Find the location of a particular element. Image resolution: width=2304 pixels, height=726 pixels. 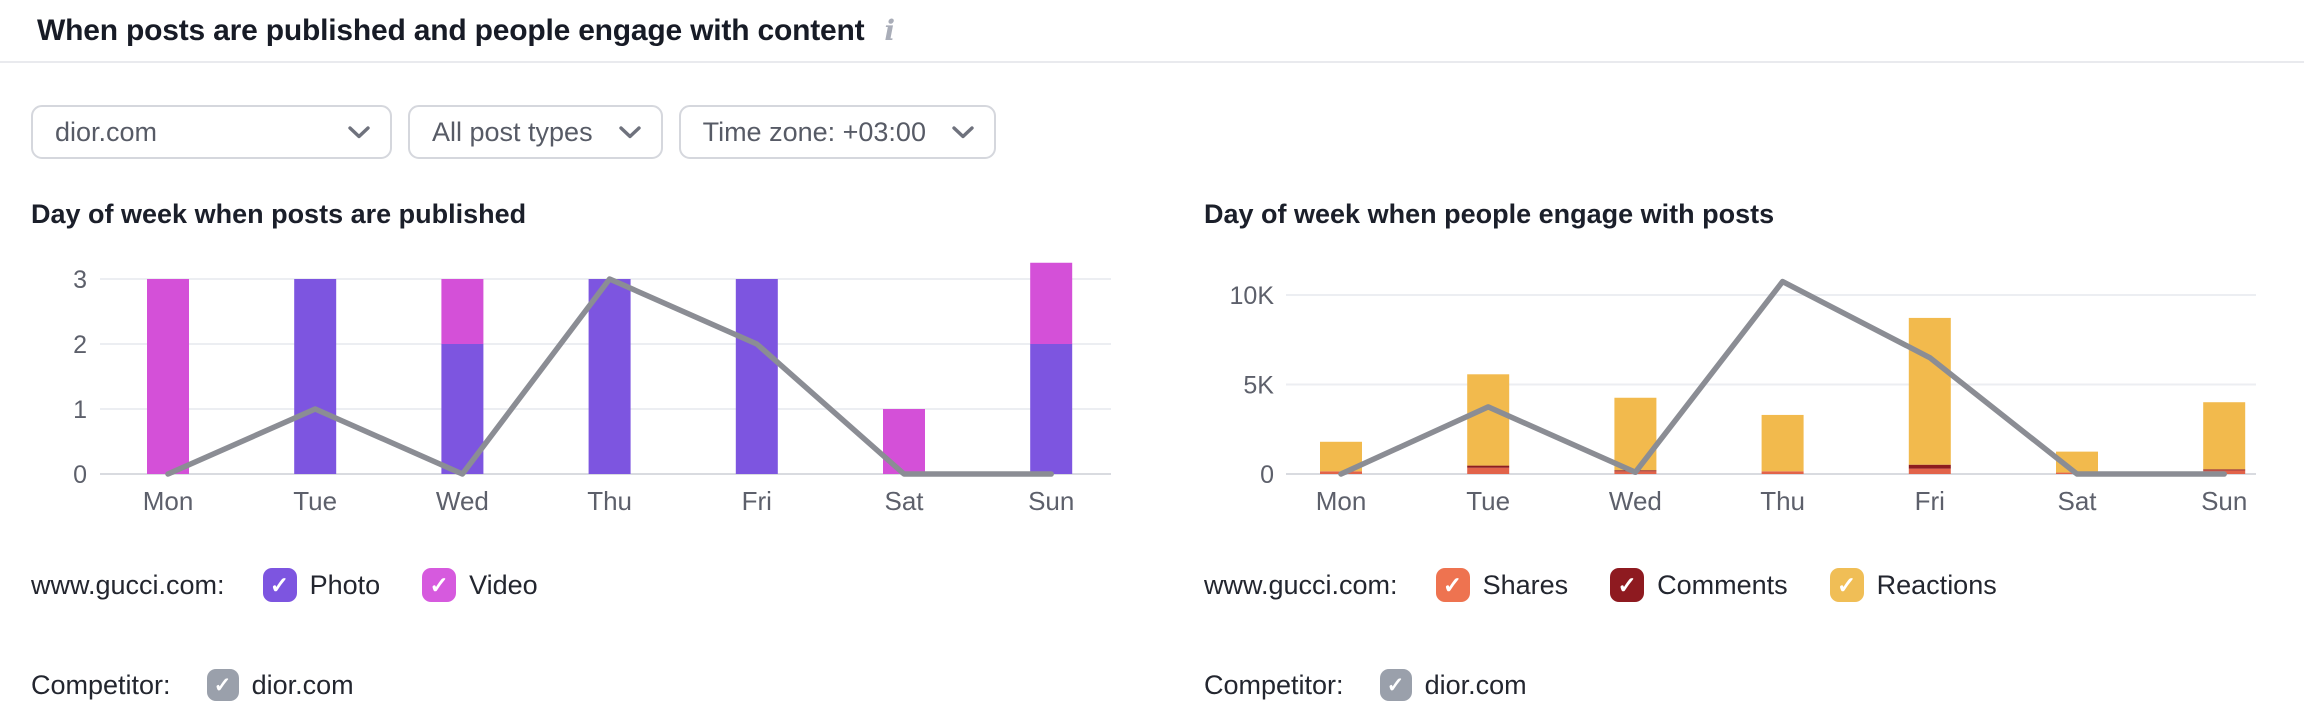

svg-text: 1 is located at coordinates (80, 410).